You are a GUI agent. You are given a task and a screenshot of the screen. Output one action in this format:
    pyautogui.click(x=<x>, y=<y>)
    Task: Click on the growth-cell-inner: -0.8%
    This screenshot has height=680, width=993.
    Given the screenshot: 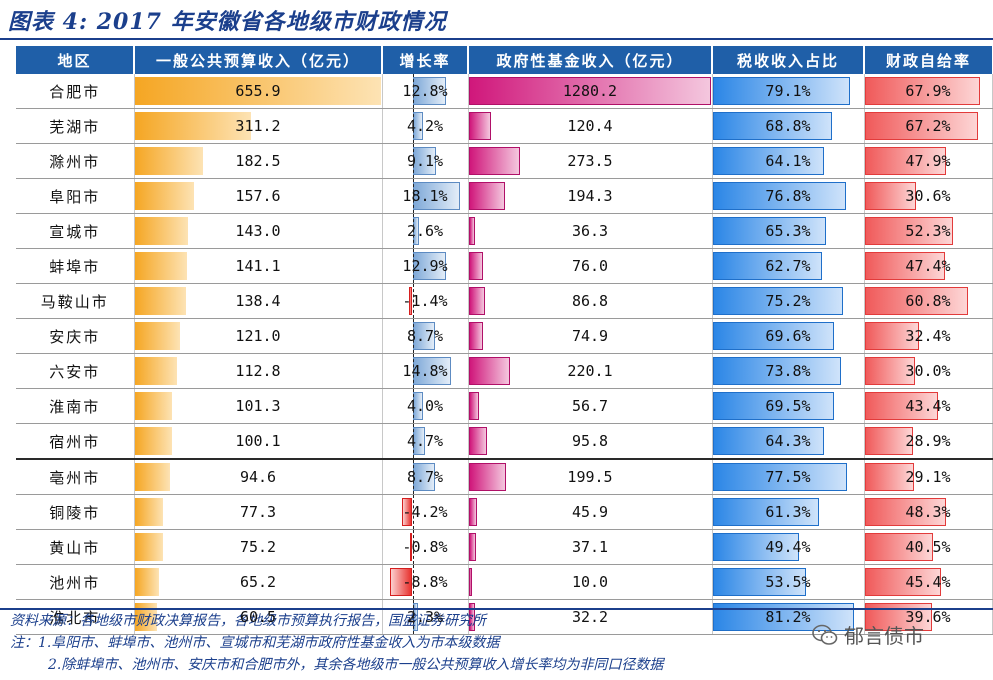 What is the action you would take?
    pyautogui.click(x=425, y=547)
    